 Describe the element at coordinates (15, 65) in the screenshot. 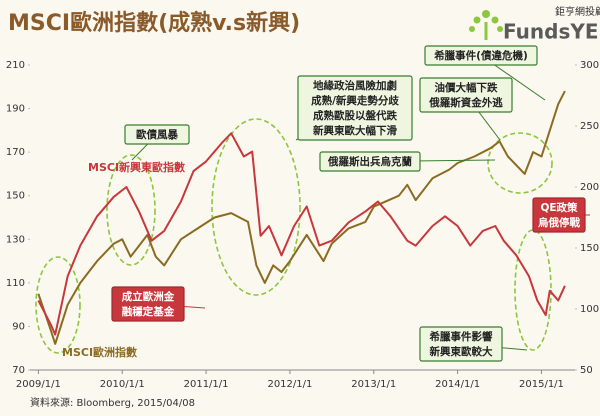

I see `y-tick-label: 210` at that location.